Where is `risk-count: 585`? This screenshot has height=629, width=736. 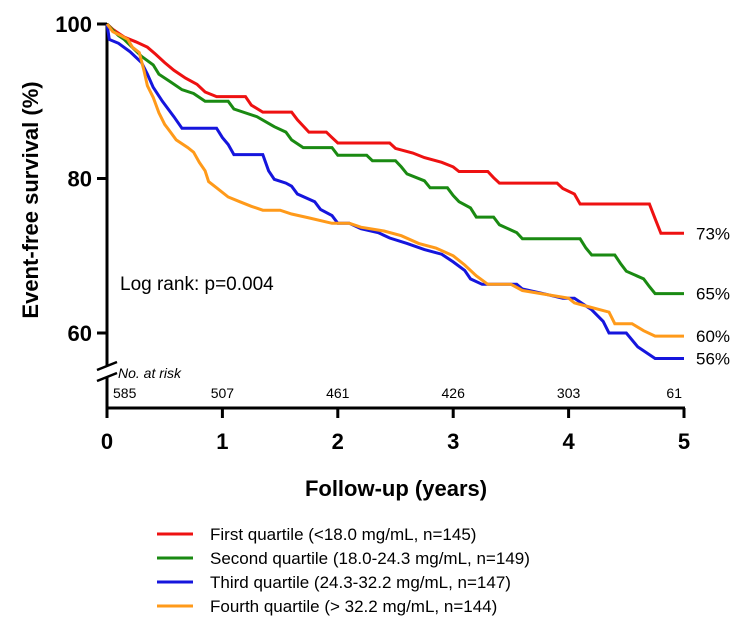
risk-count: 585 is located at coordinates (125, 393).